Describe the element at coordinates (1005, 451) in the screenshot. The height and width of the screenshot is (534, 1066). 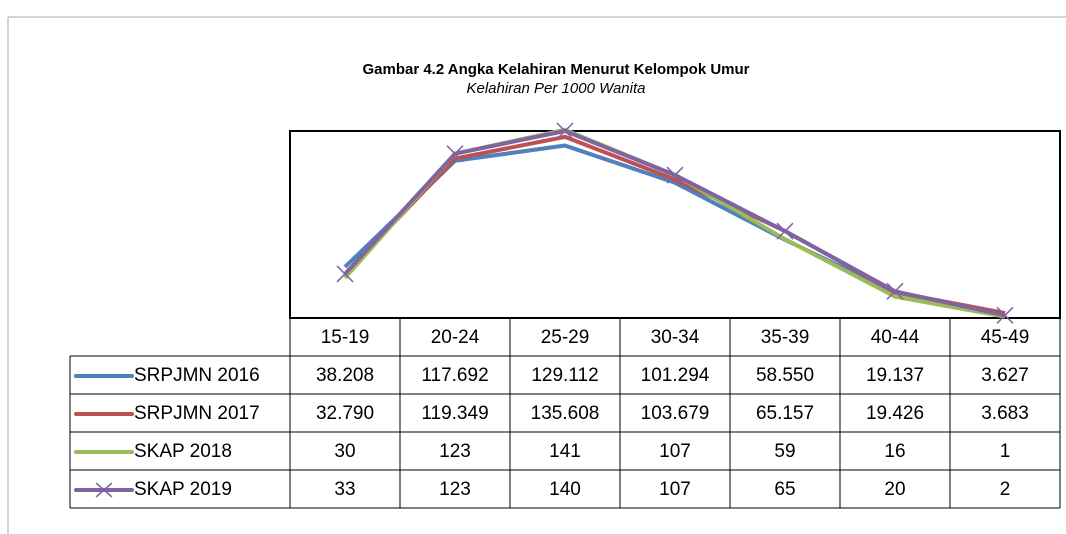
I see `table-value: 1` at that location.